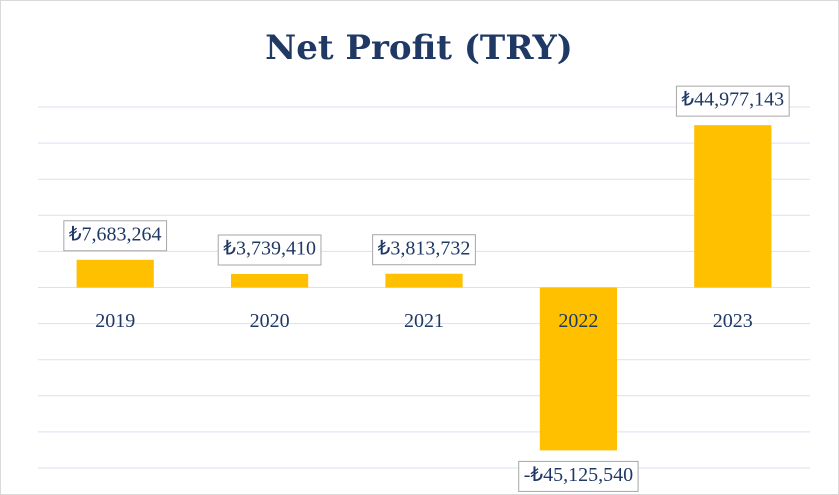  I want to click on x-tick-label: 2019, so click(115, 321).